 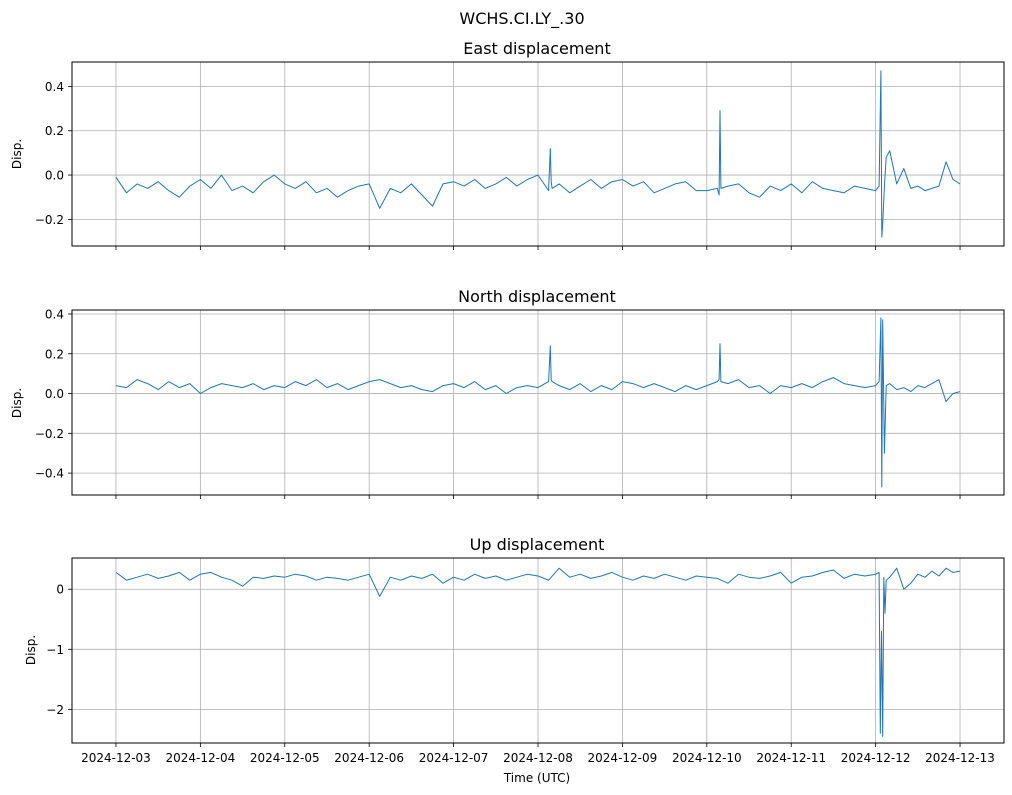 I want to click on up-y-tick-label: −2, so click(x=55, y=710).